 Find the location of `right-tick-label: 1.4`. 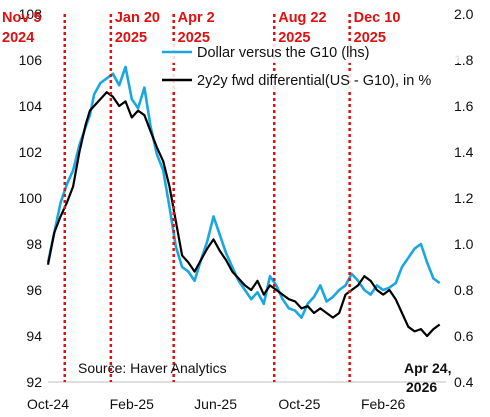

right-tick-label: 1.4 is located at coordinates (464, 152).